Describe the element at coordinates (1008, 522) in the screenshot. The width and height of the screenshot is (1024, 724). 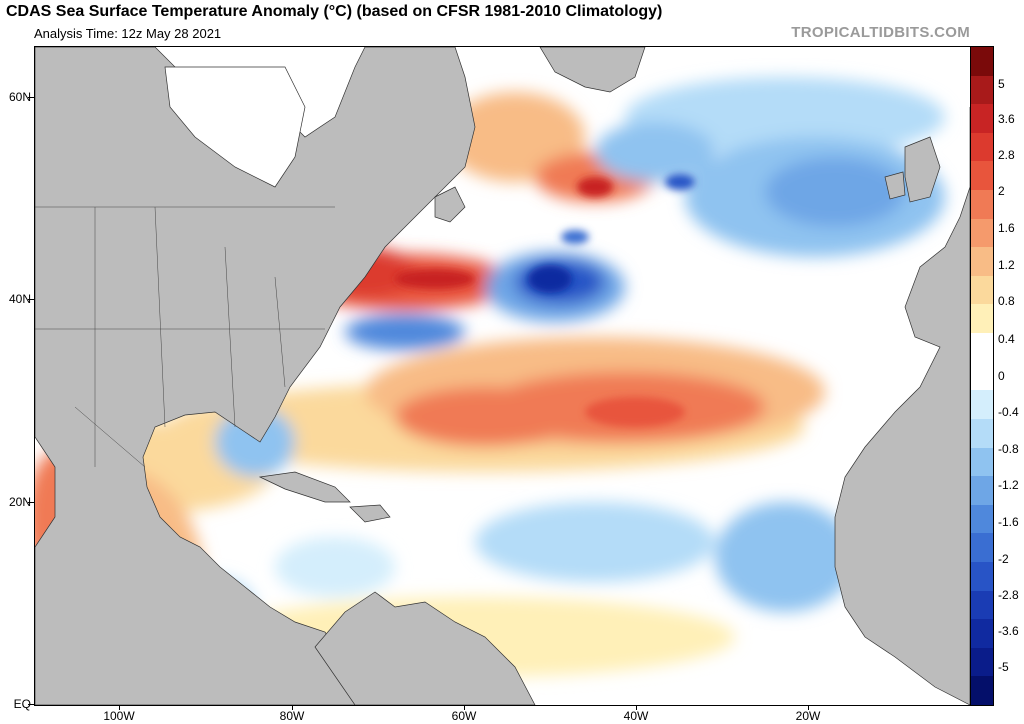
I see `colorbar-label: -1.6` at that location.